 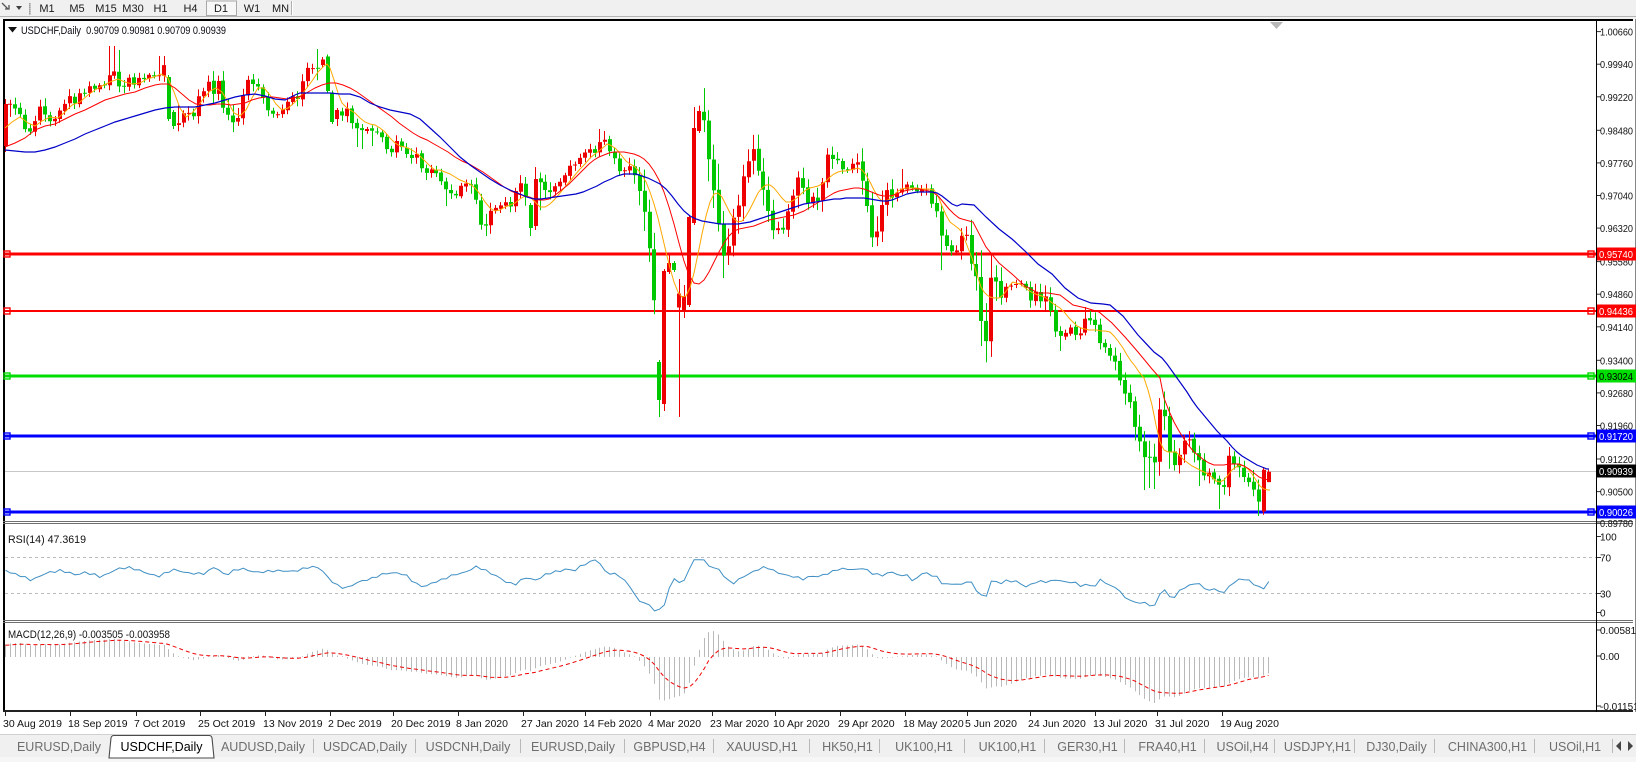 What do you see at coordinates (1616, 513) in the screenshot?
I see `svg-text: 0.90026` at bounding box center [1616, 513].